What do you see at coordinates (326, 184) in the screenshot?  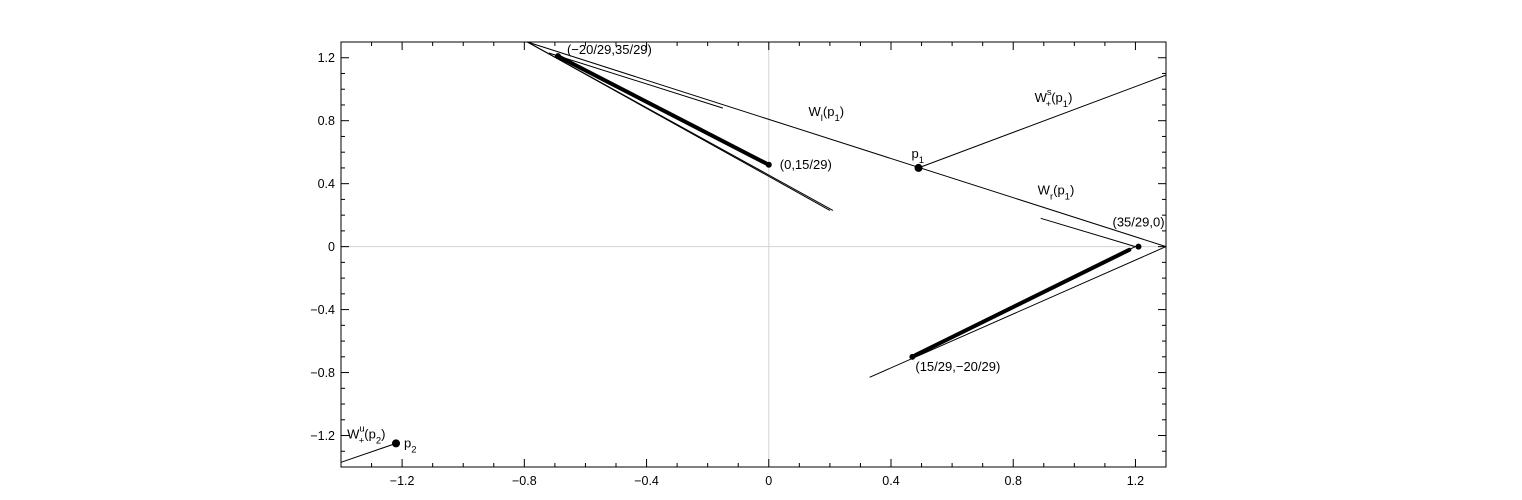 I see `y-tick-label: 0.4` at bounding box center [326, 184].